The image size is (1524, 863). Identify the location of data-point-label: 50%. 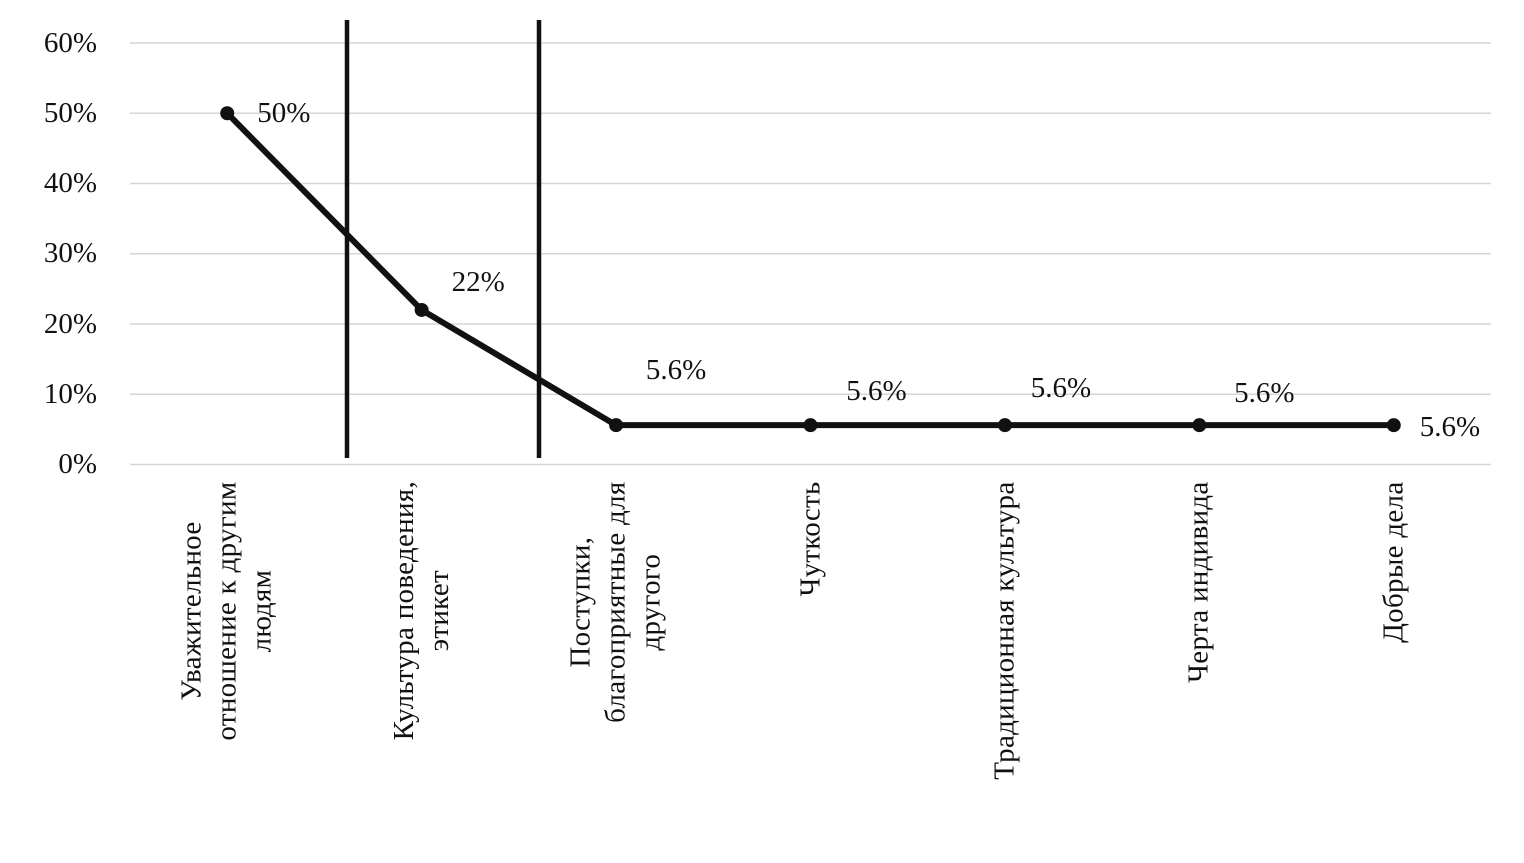
(284, 112).